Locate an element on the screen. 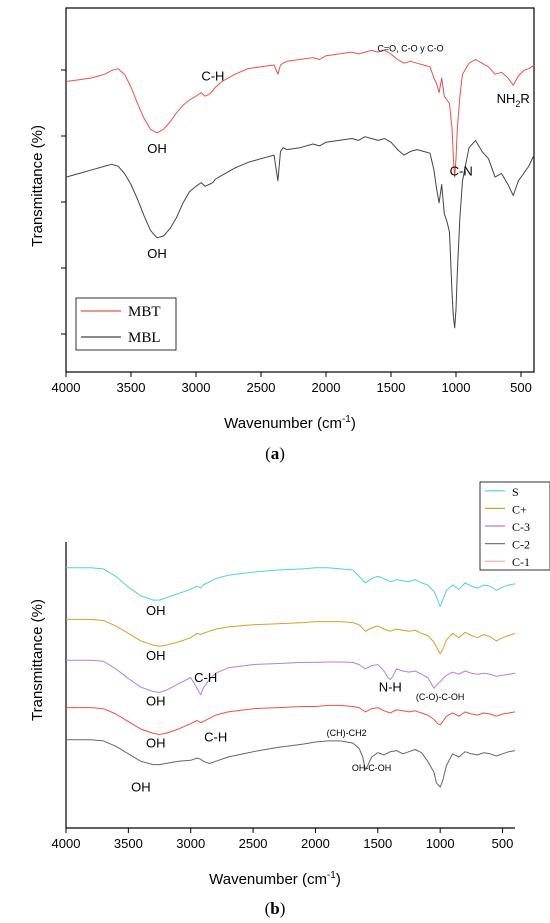 The image size is (550, 923). legend-label-c: C+ is located at coordinates (519, 509).